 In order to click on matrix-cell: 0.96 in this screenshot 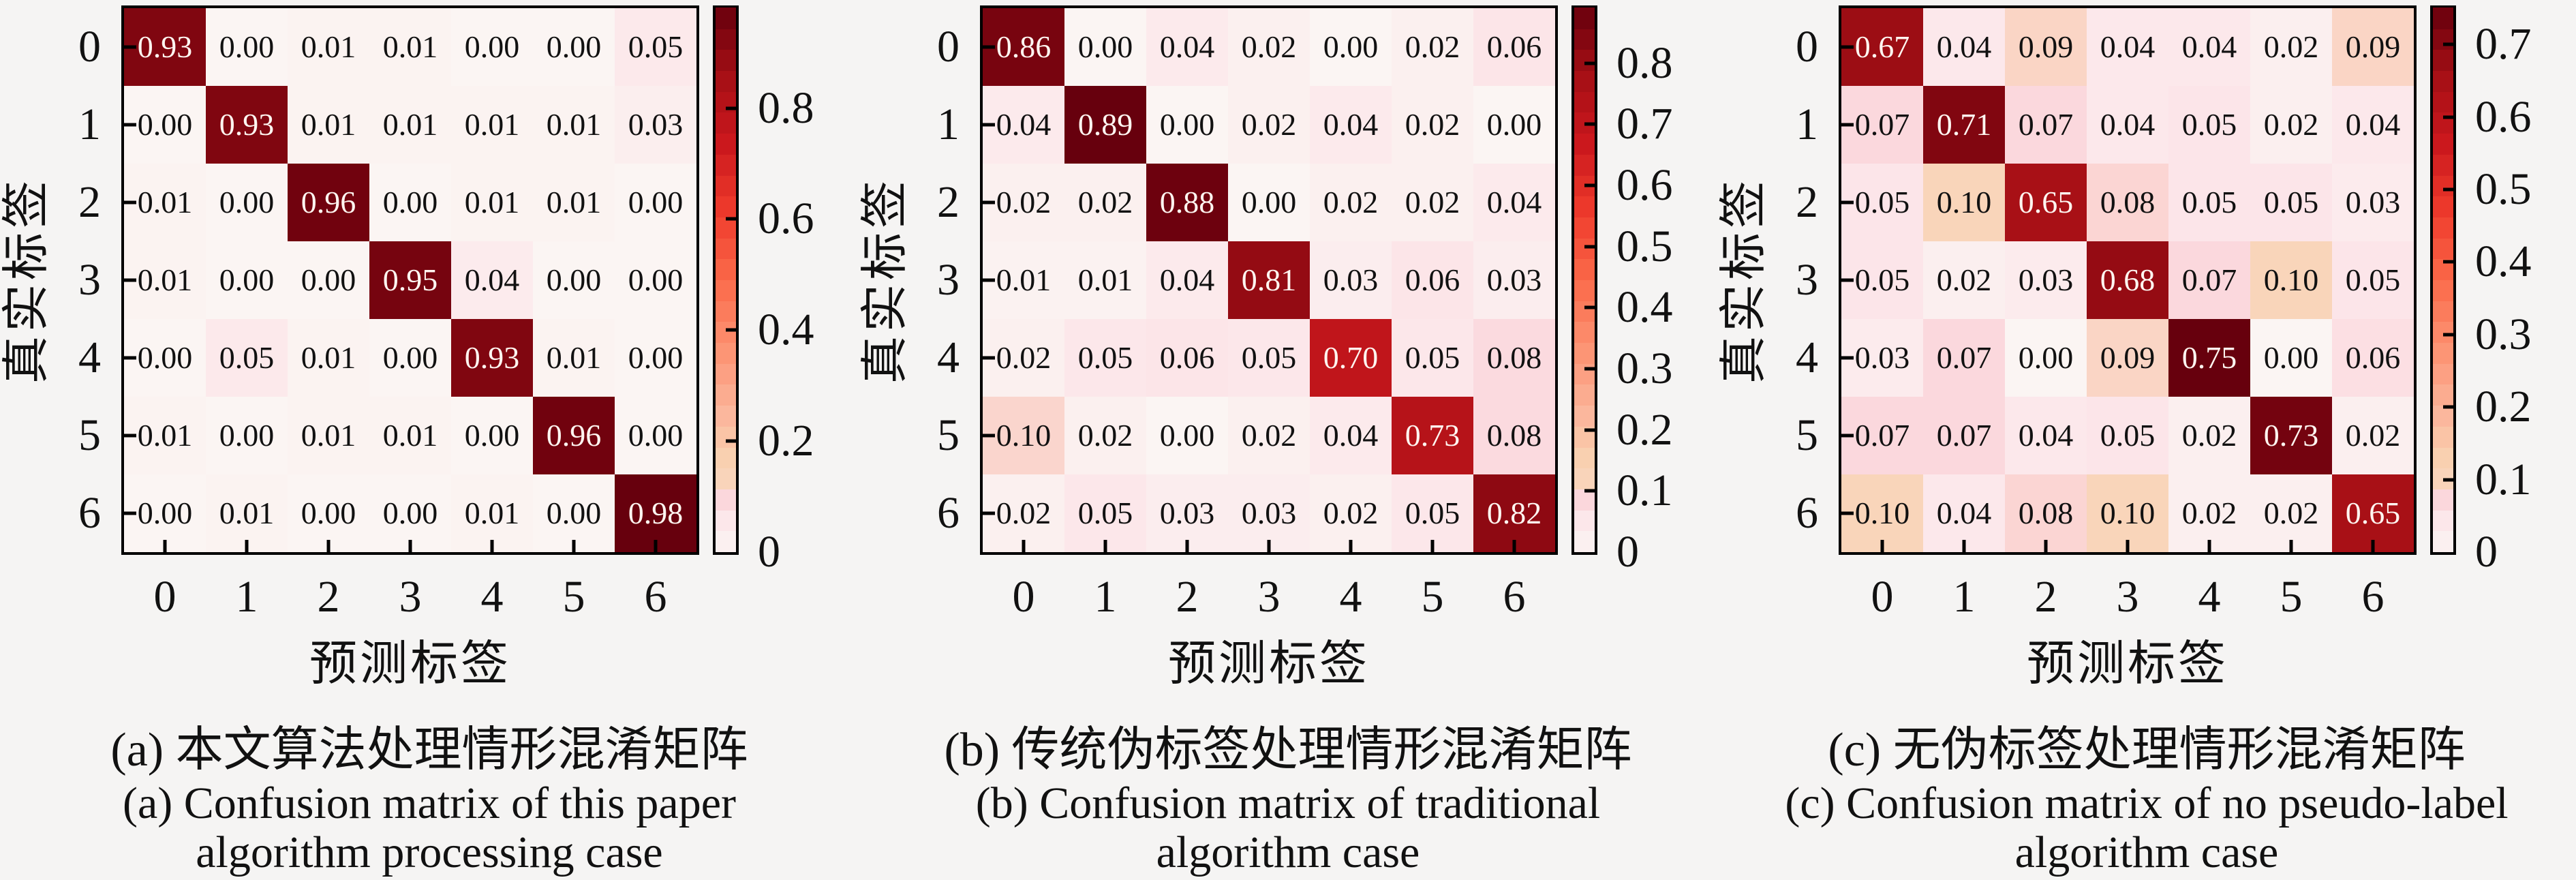, I will do `click(574, 435)`.